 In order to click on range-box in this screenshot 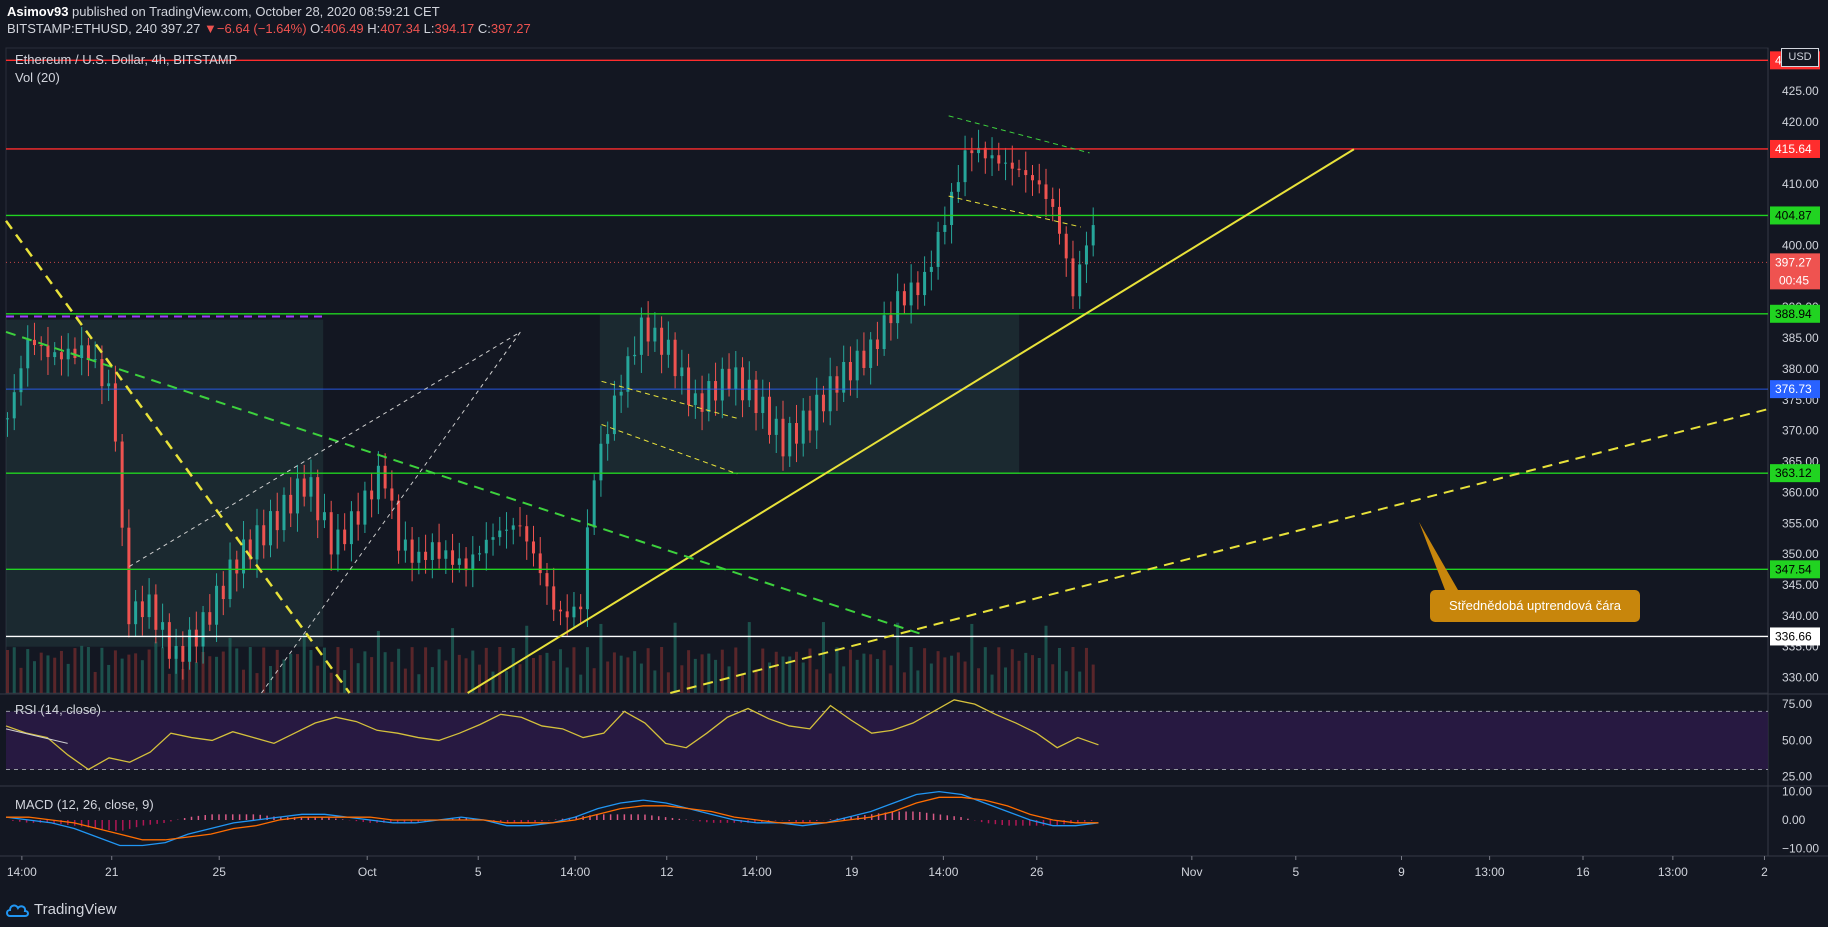, I will do `click(165, 483)`.